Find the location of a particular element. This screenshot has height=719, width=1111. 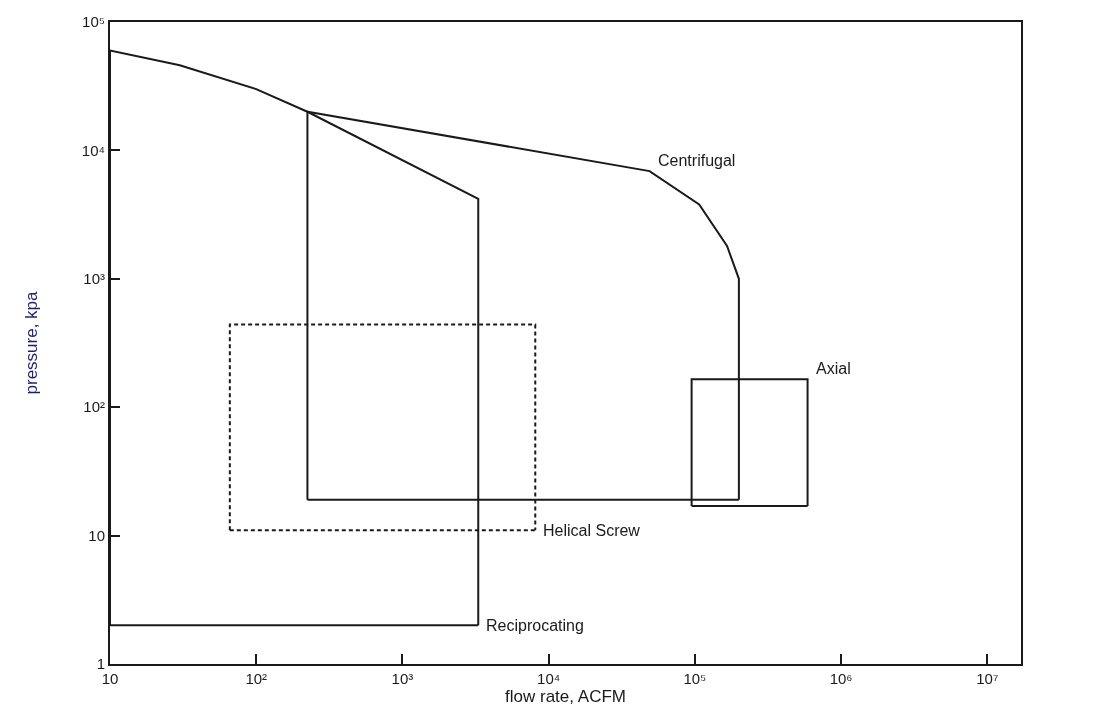

x-tick-label: 10⁴ is located at coordinates (549, 678).